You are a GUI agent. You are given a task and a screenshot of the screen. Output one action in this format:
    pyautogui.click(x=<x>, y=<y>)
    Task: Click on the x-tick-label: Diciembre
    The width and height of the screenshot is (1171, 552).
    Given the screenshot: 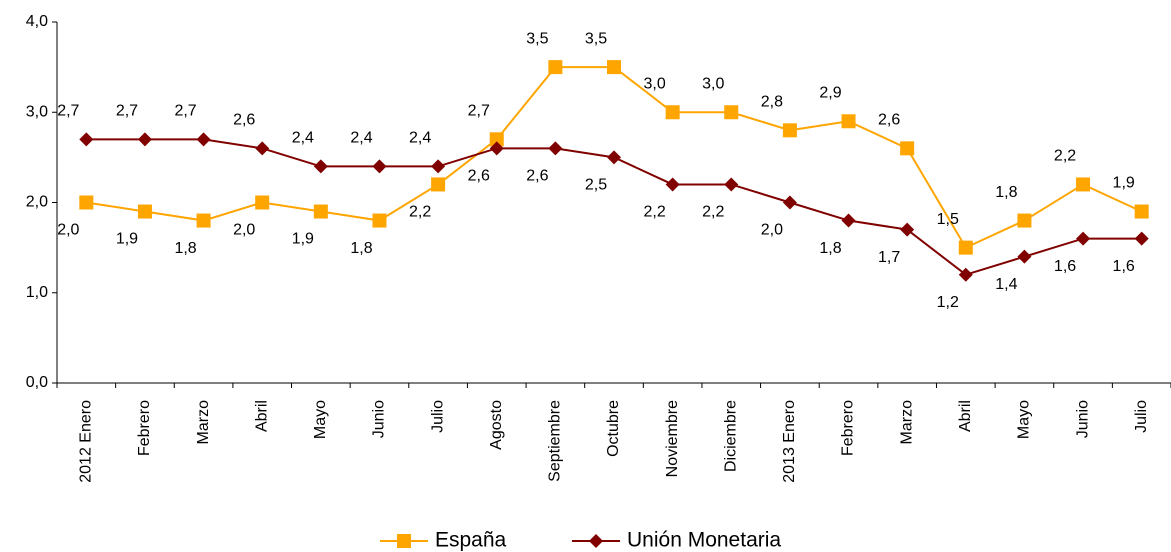 What is the action you would take?
    pyautogui.click(x=730, y=436)
    